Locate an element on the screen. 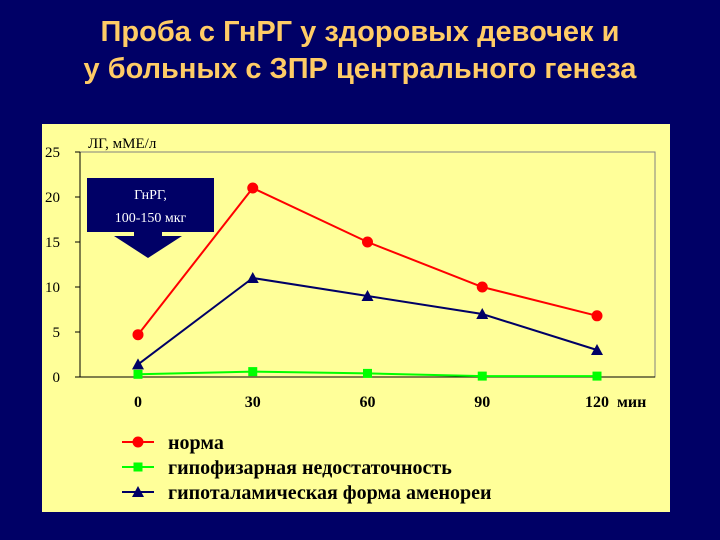  y-tick-label: 10 is located at coordinates (52, 288).